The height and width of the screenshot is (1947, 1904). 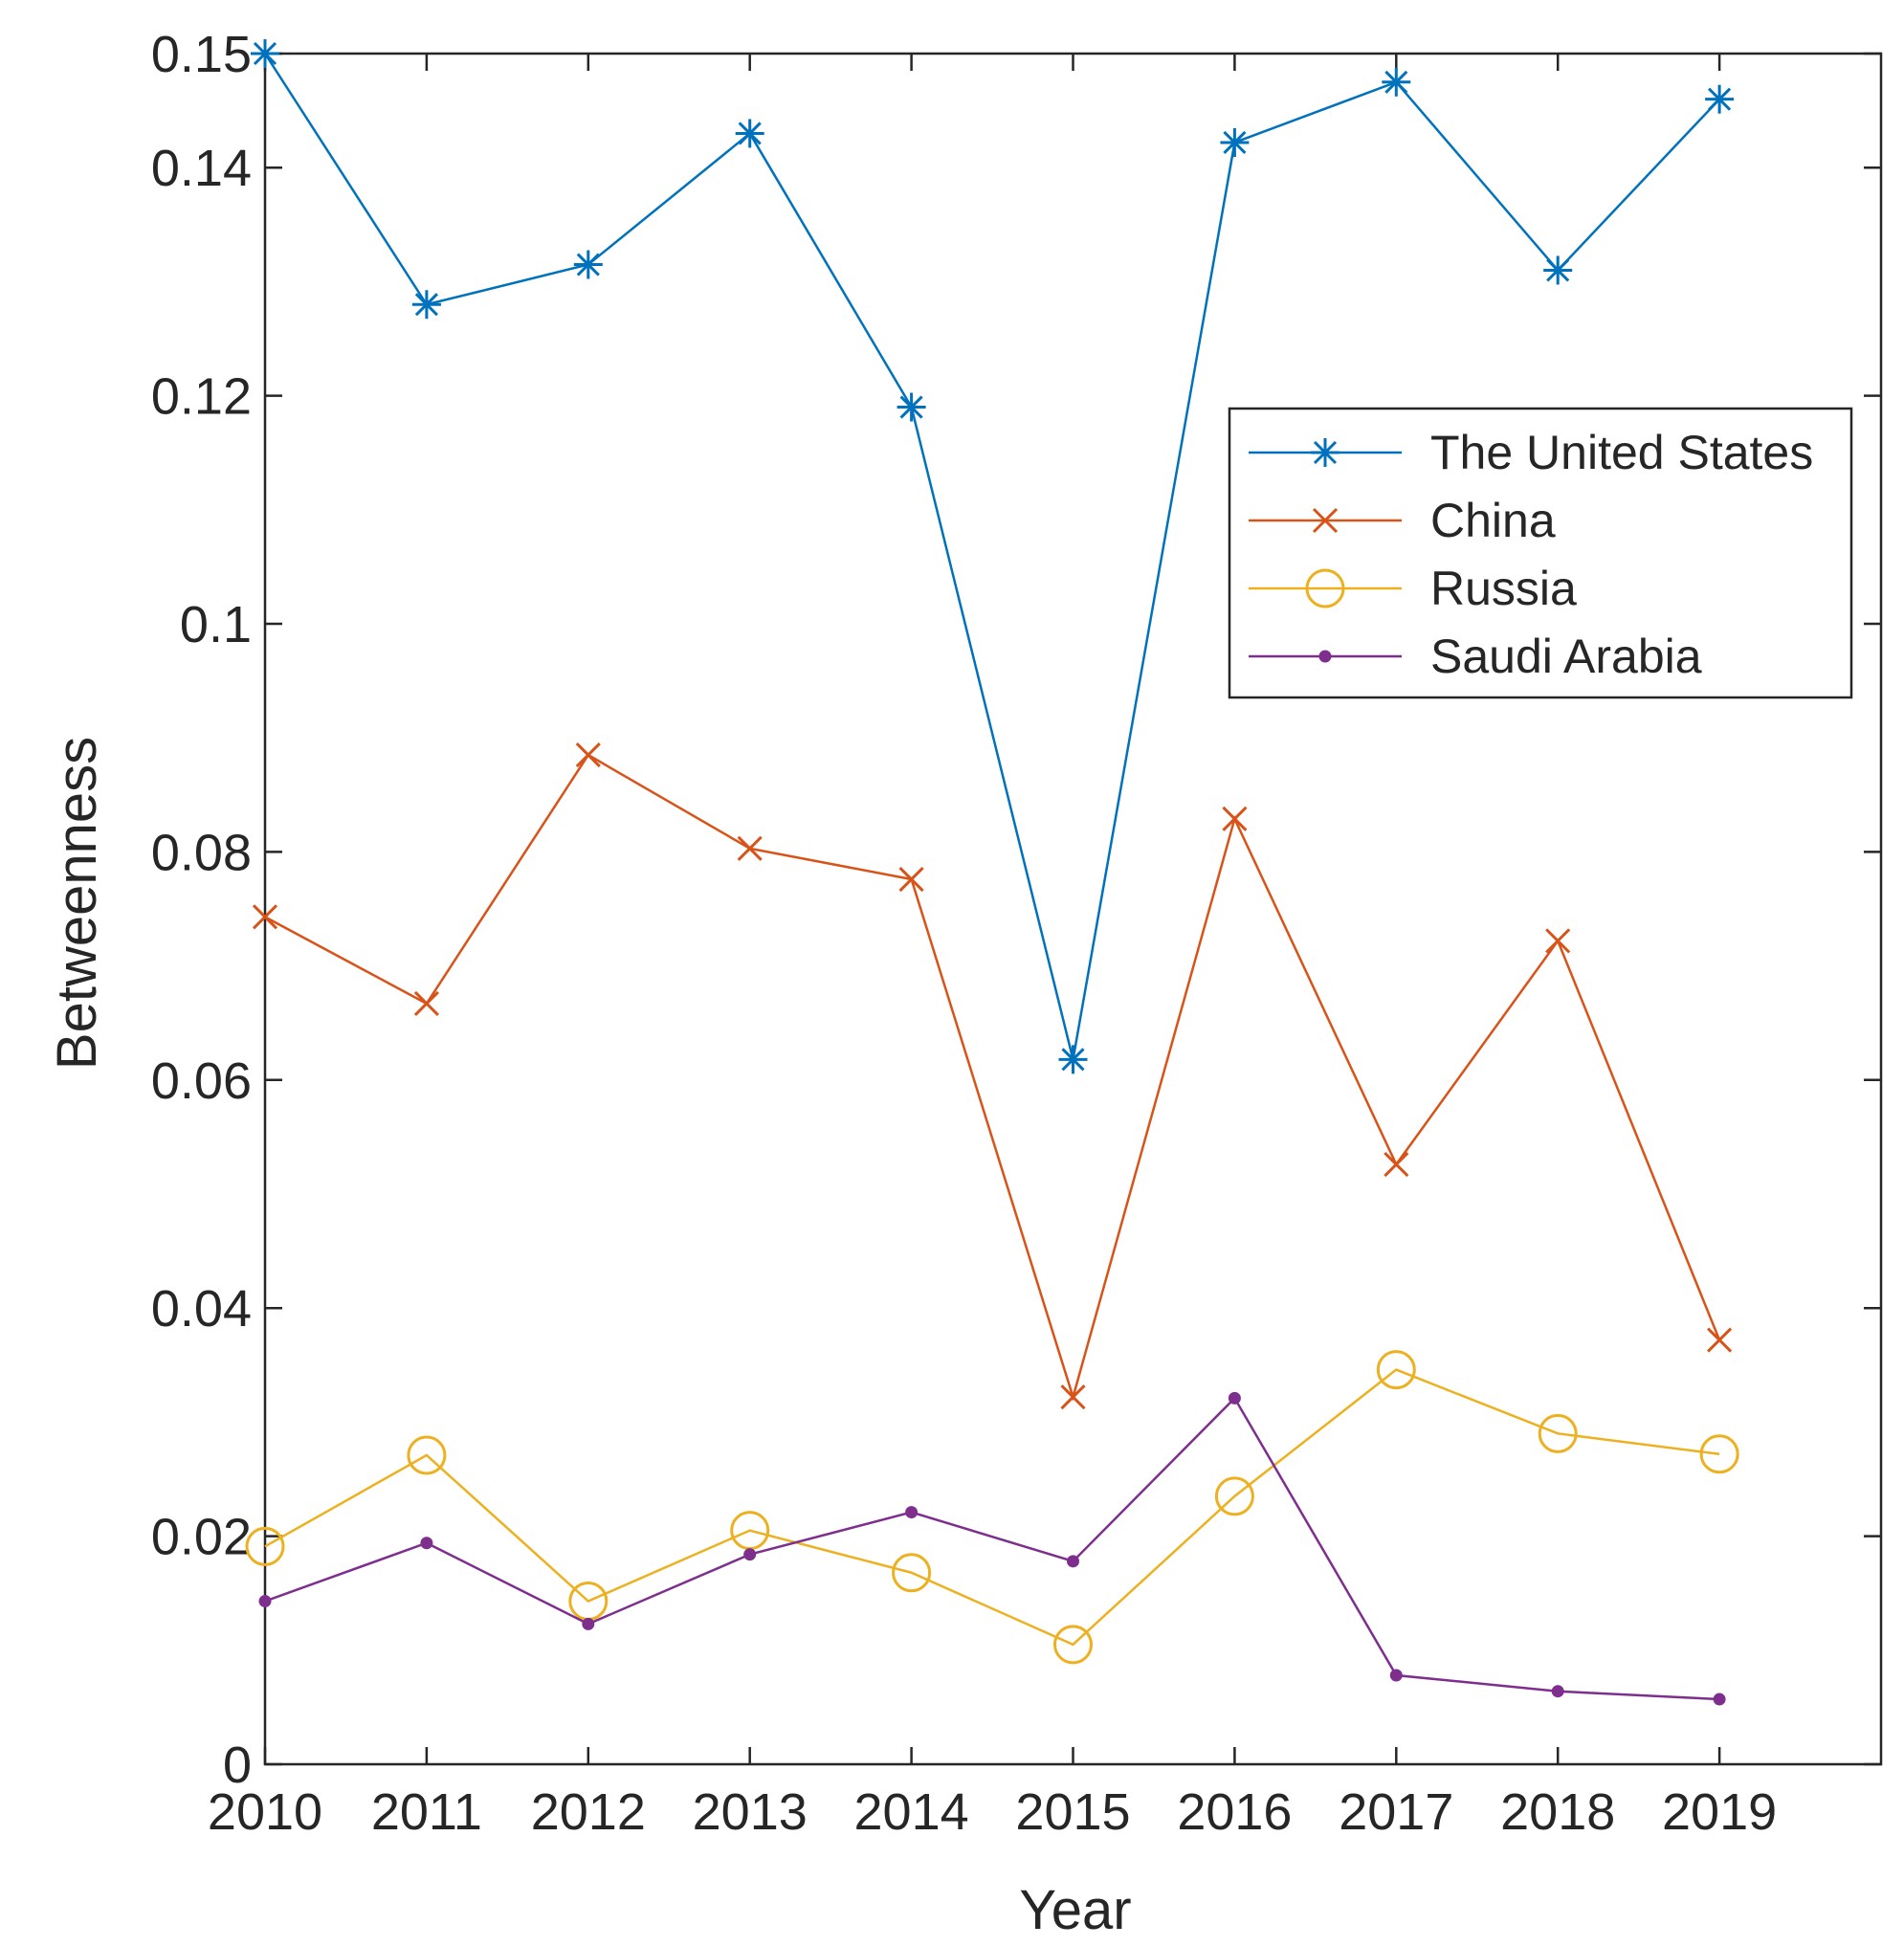 I want to click on x-axis-label: Year, so click(x=1075, y=1910).